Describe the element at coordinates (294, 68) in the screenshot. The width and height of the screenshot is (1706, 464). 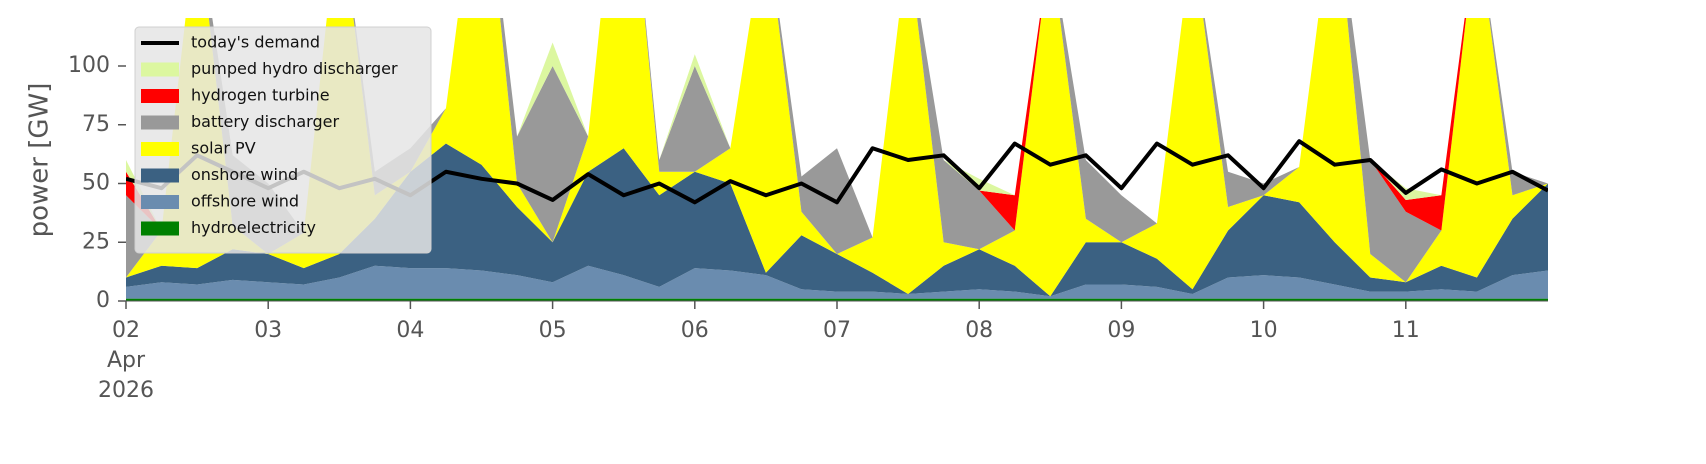
I see `legend-label: pumped hydro discharger` at that location.